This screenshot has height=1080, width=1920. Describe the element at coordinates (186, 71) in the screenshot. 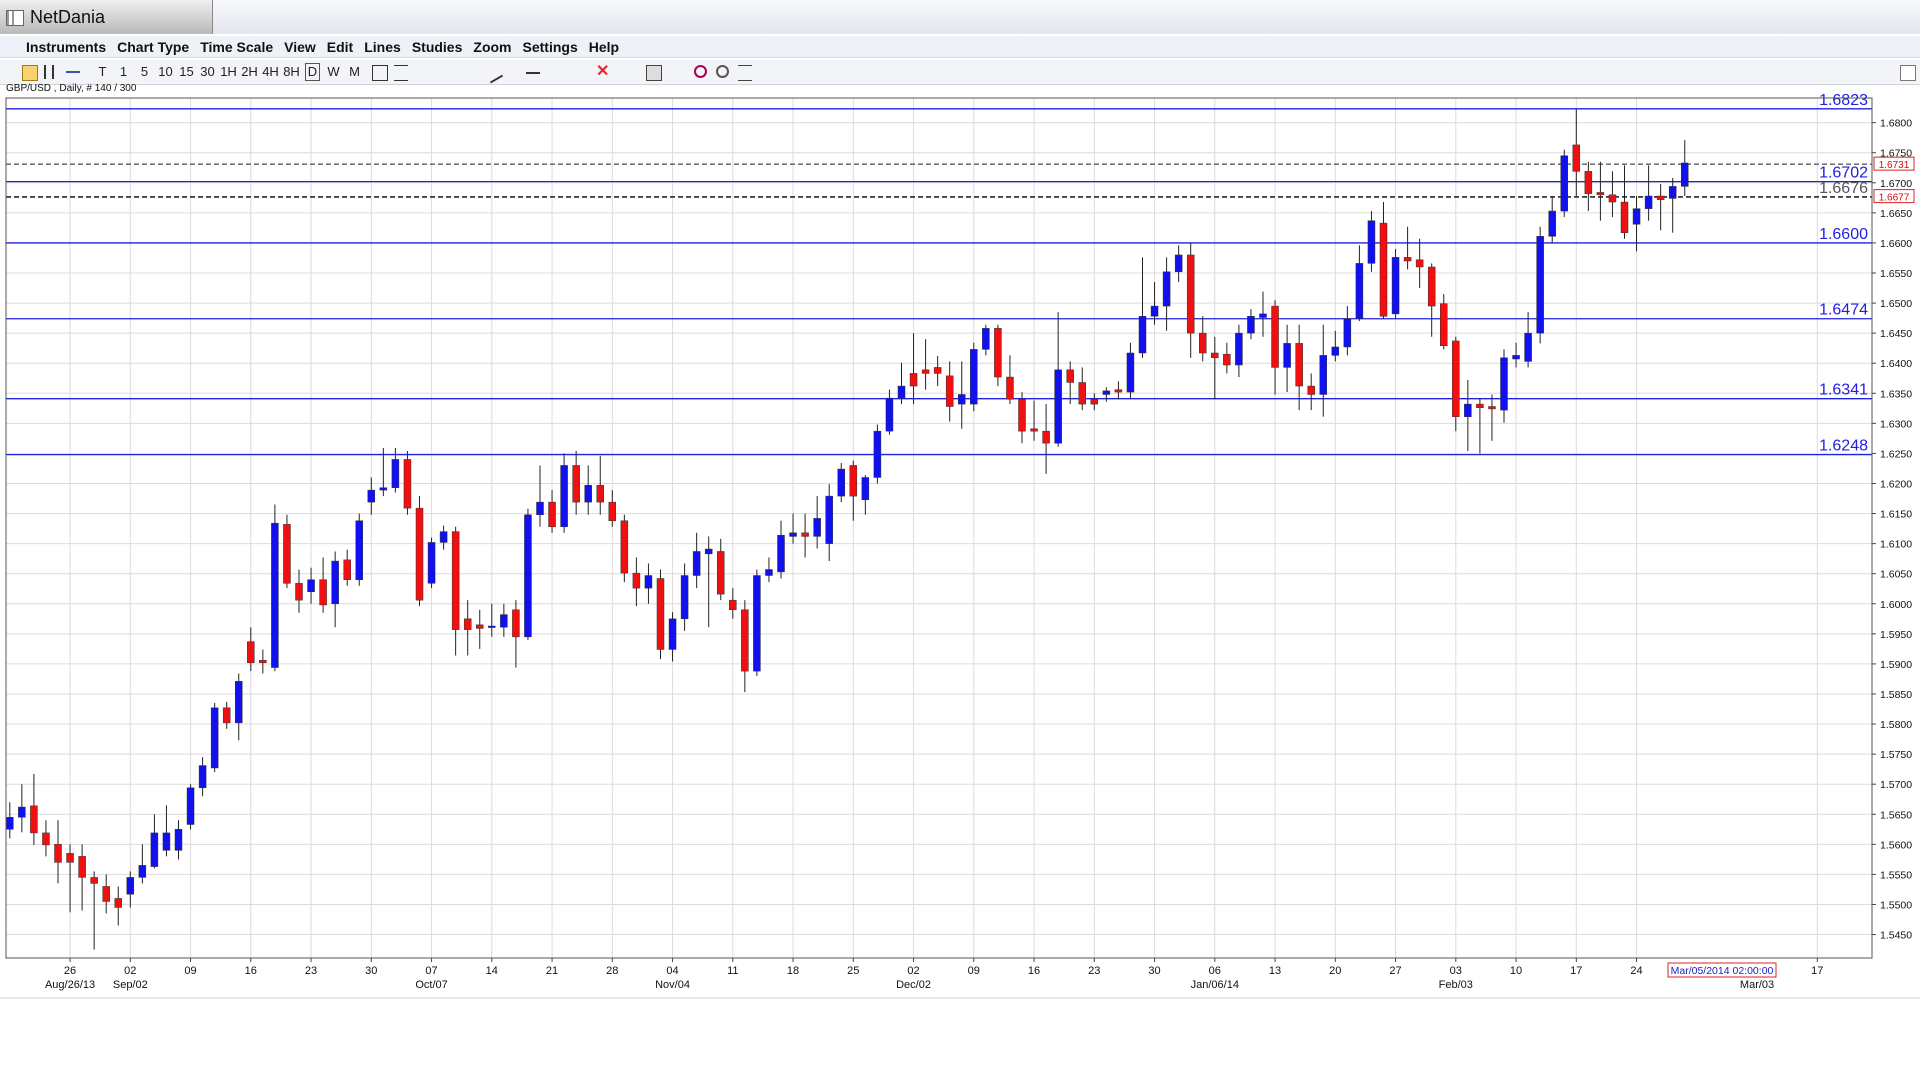

I see `timeframe-button: 15` at that location.